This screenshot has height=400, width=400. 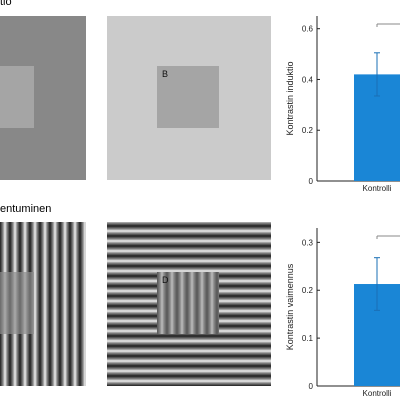 I want to click on row-title-suppression: entuminen, so click(x=26, y=209).